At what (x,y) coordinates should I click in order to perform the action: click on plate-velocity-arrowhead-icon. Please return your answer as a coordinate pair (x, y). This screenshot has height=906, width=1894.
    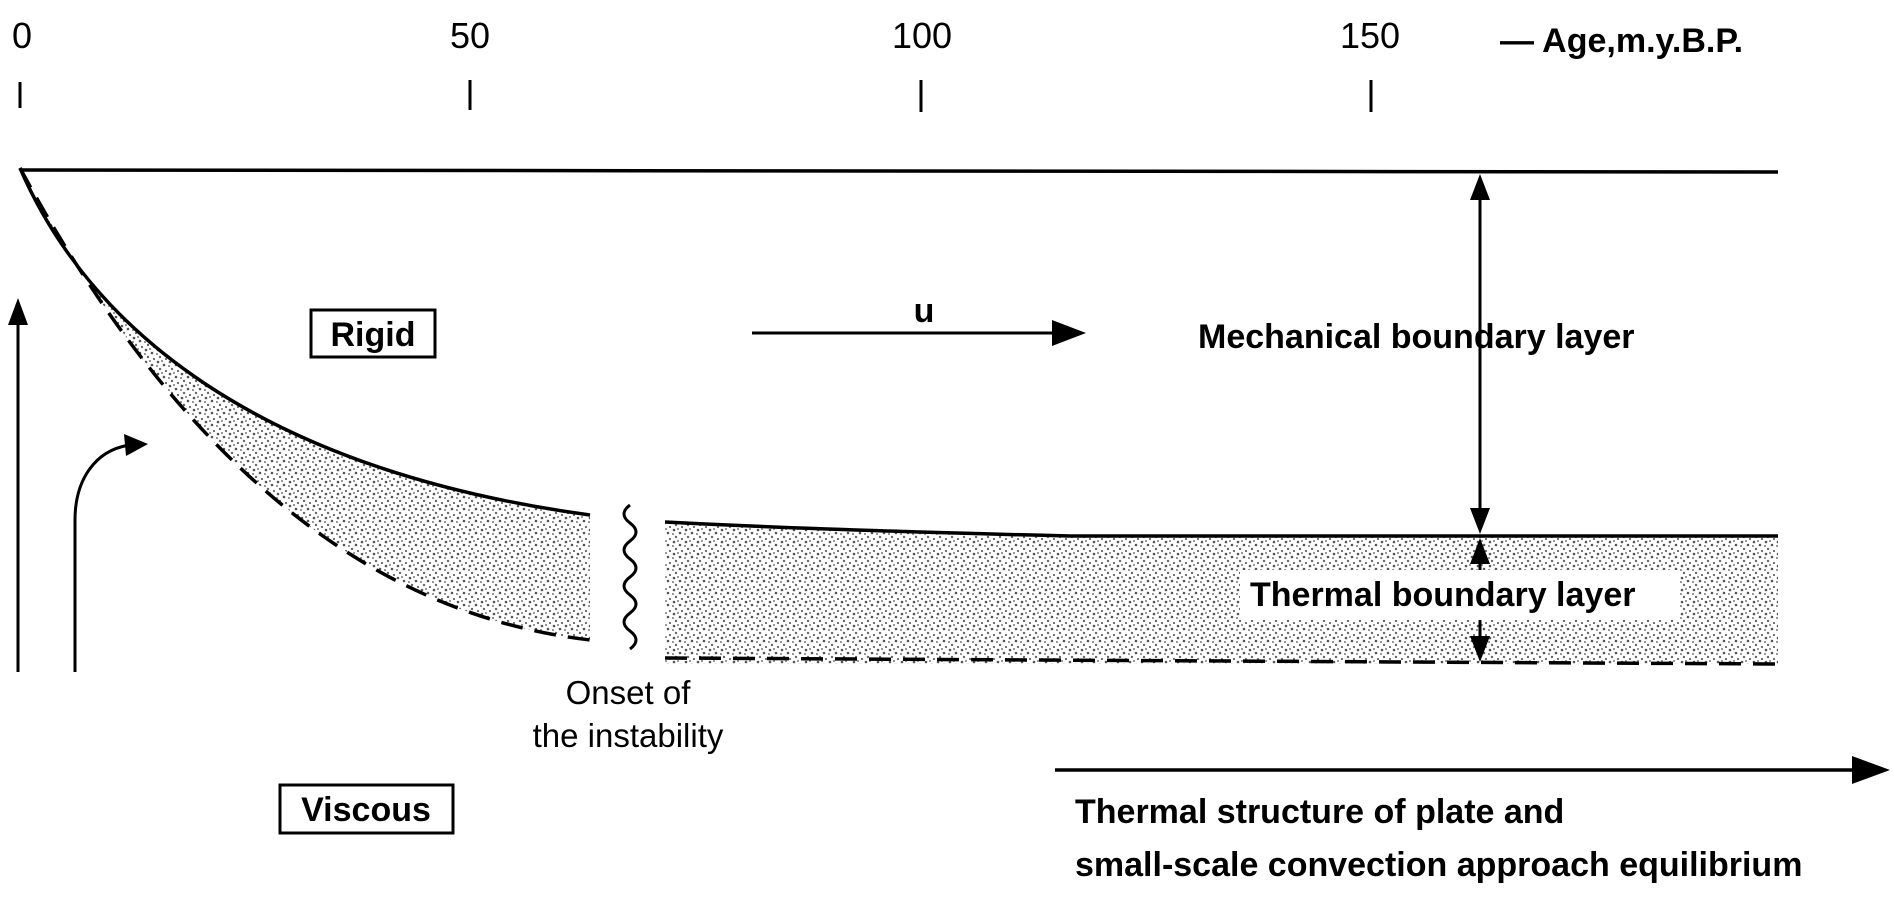
    Looking at the image, I should click on (1069, 333).